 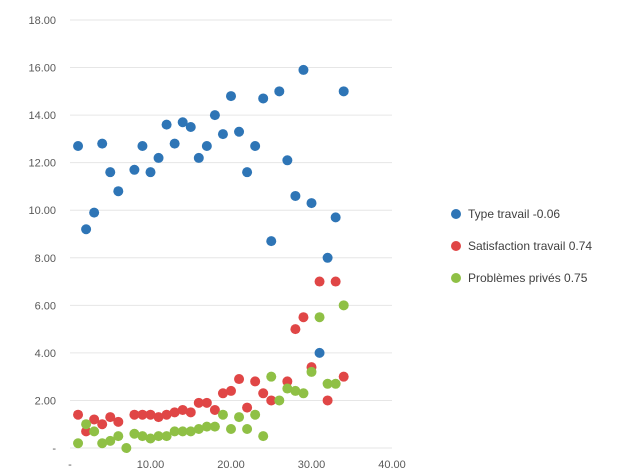 What do you see at coordinates (45, 306) in the screenshot?
I see `y-tick-label: 6.00` at bounding box center [45, 306].